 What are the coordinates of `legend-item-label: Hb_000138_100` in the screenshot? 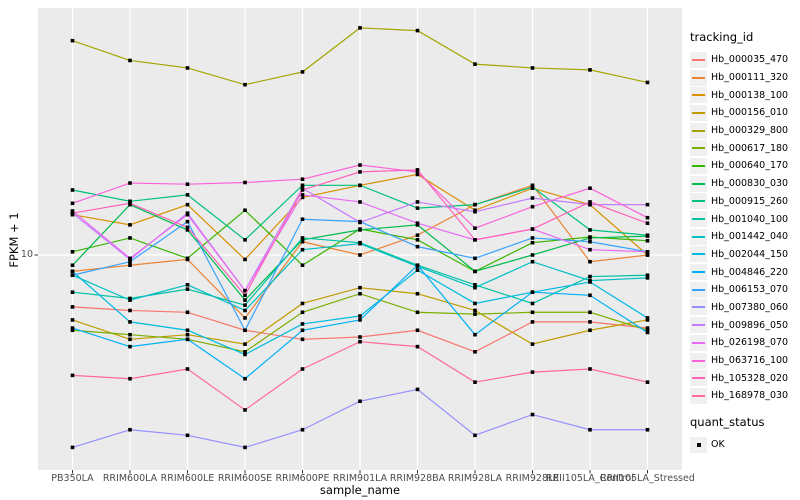 It's located at (750, 95).